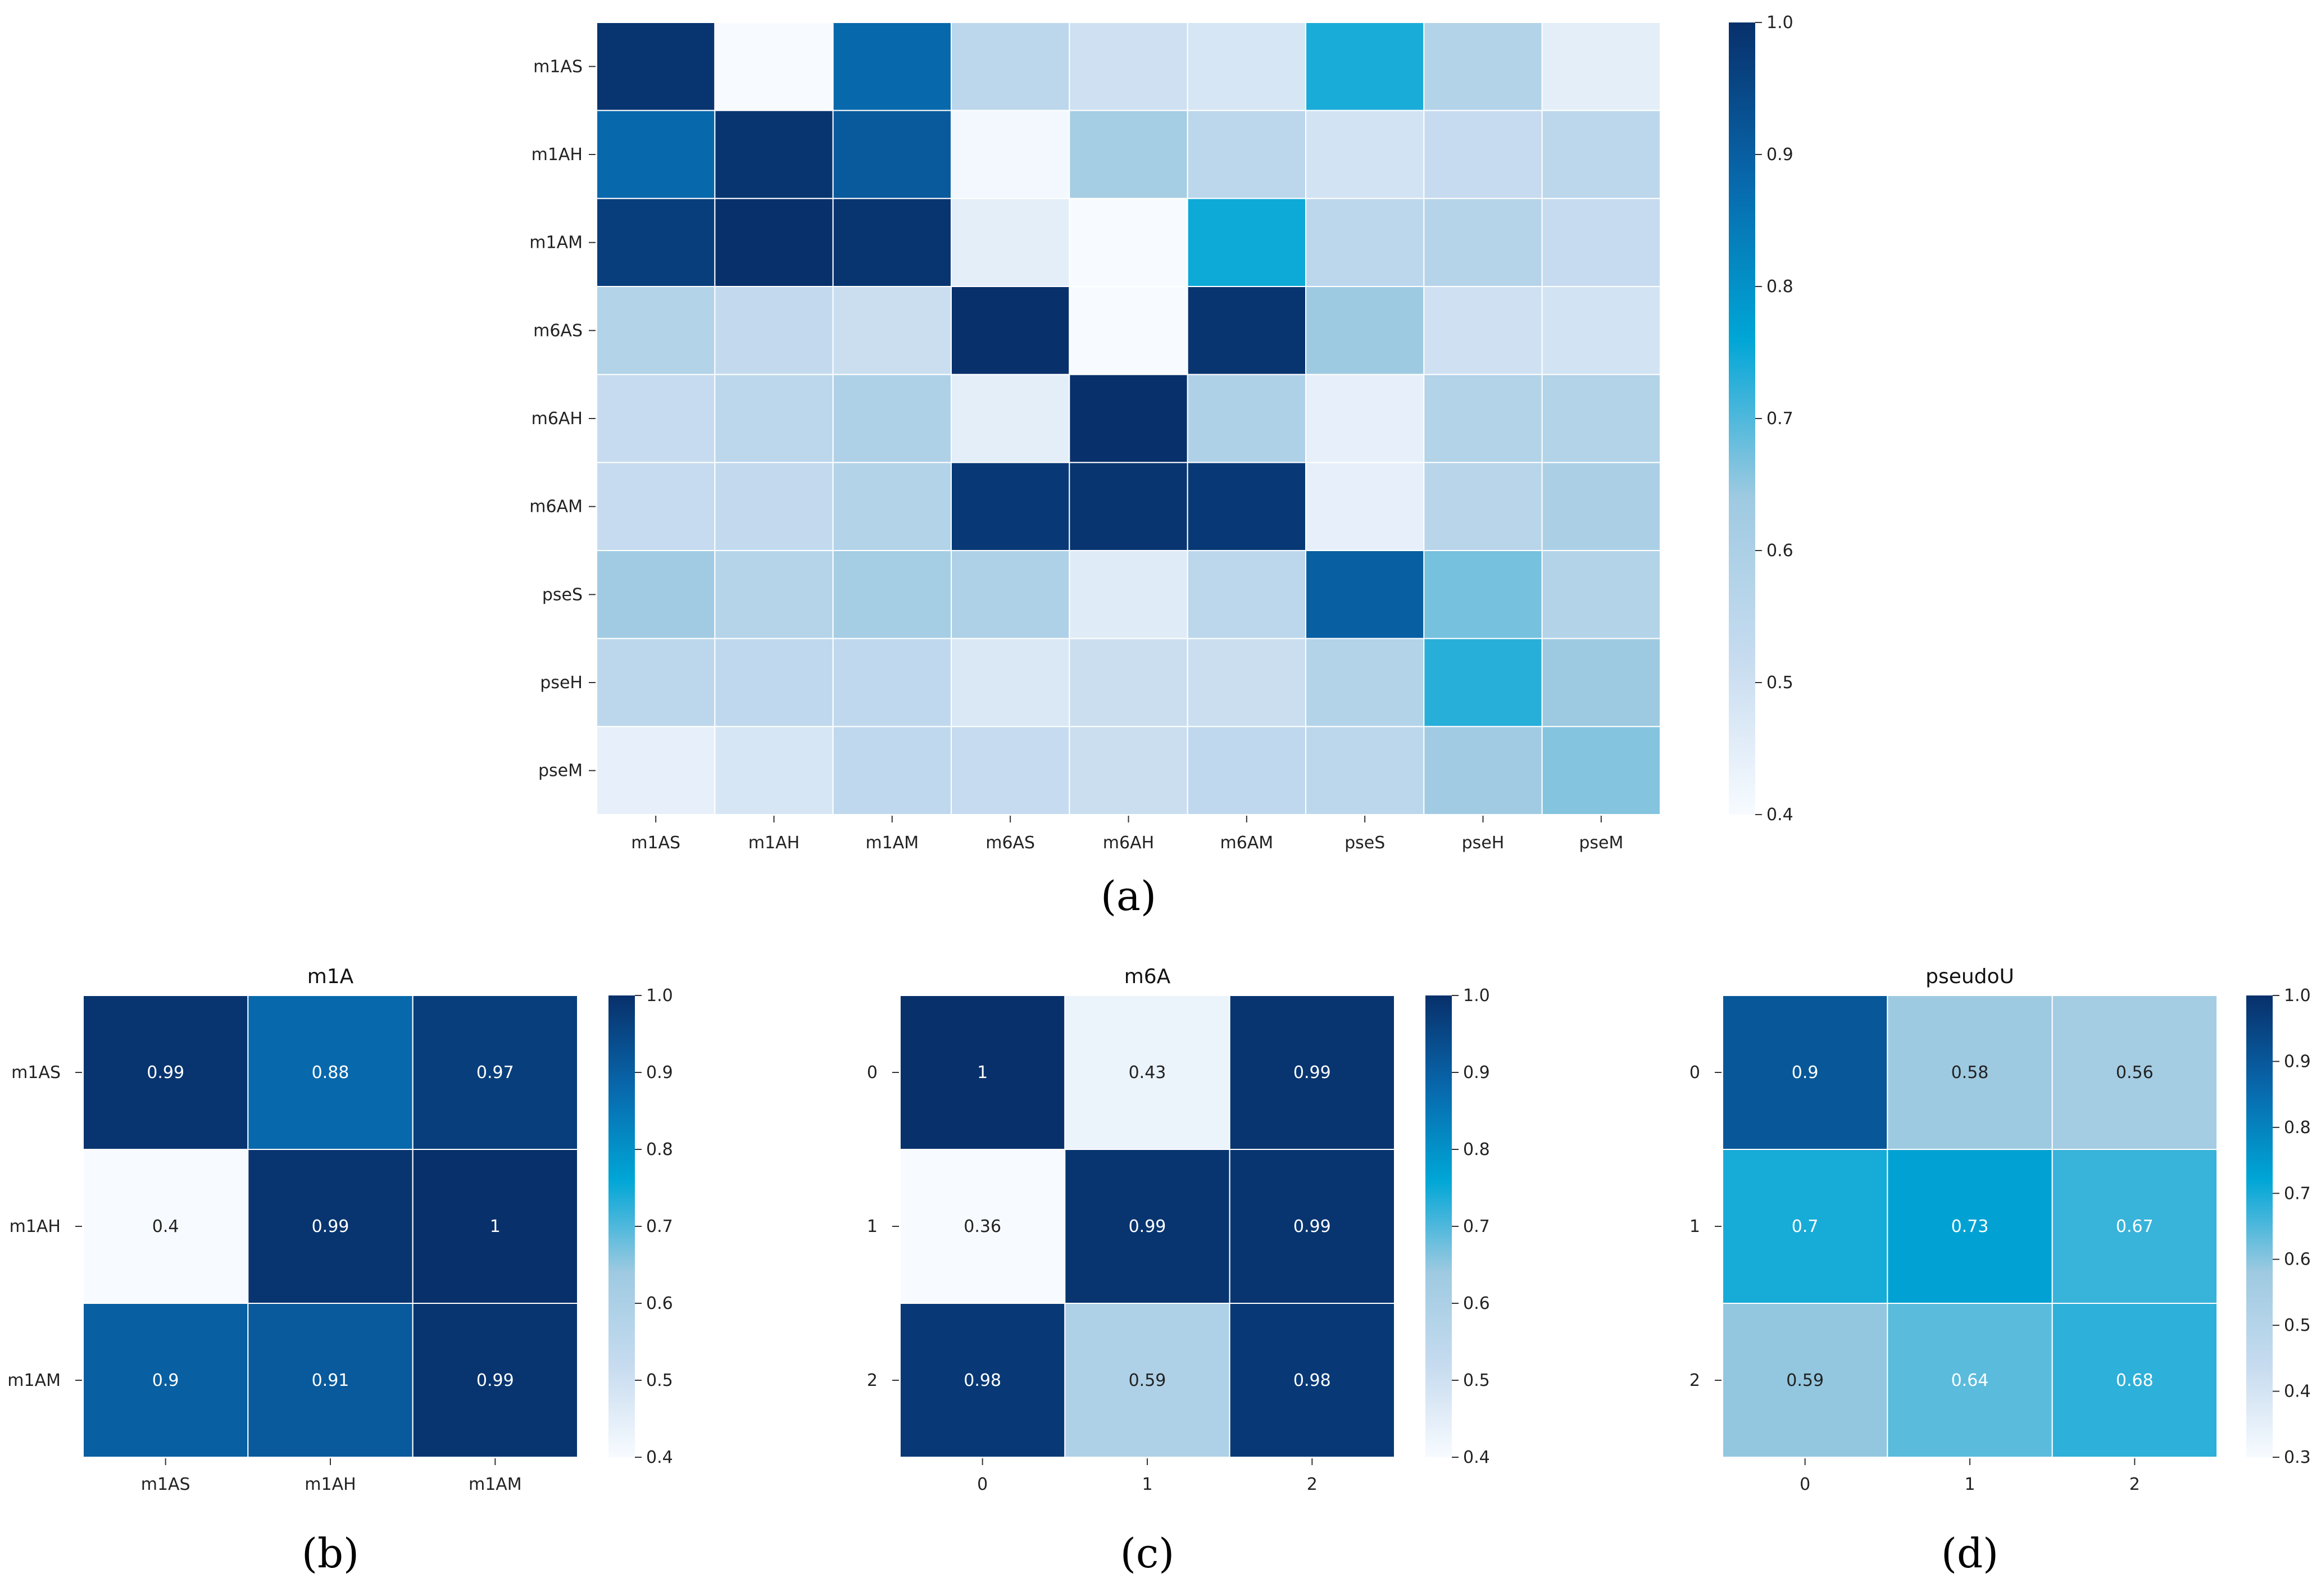  What do you see at coordinates (558, 330) in the screenshot?
I see `y-tick-label: m6AS` at bounding box center [558, 330].